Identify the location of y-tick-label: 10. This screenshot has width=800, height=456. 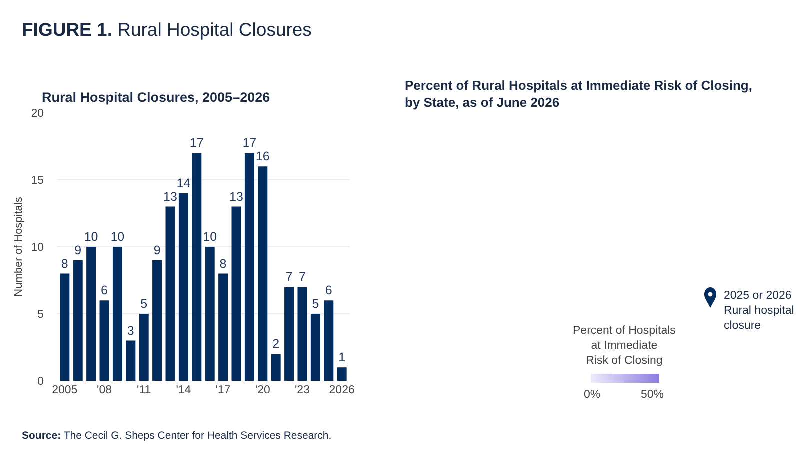
(37, 248).